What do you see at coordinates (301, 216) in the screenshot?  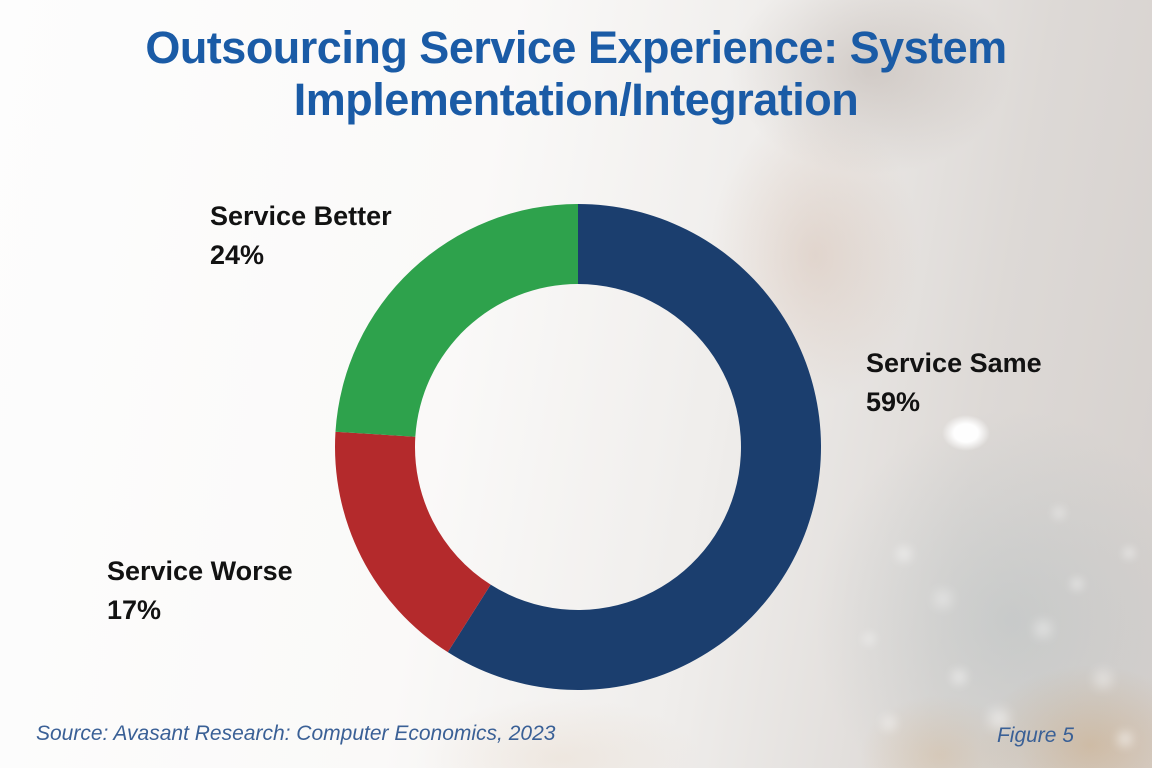 I see `label-service-better-name: Service Better` at bounding box center [301, 216].